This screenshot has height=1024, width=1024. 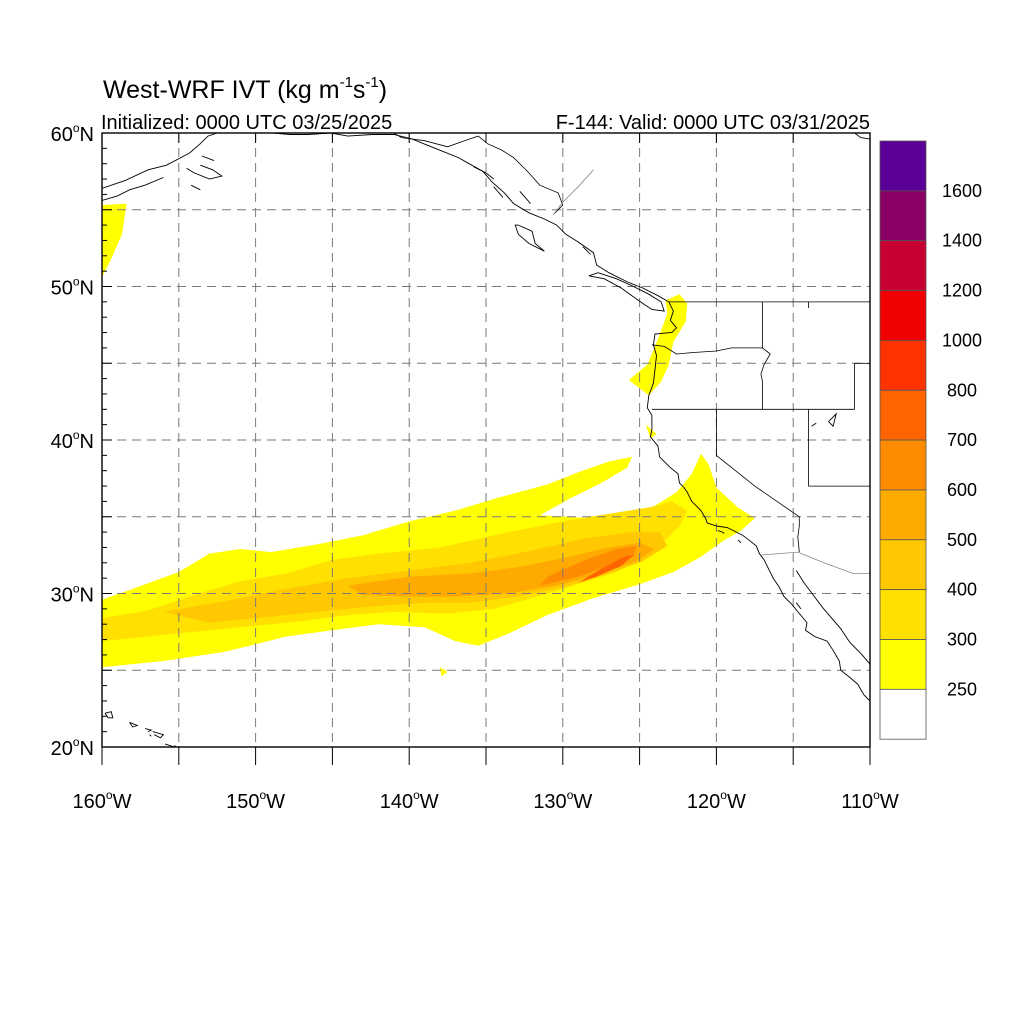 What do you see at coordinates (930, 440) in the screenshot?
I see `colorbar: 1600 1400 1200 1000 800 700 600 500 400 300 250` at bounding box center [930, 440].